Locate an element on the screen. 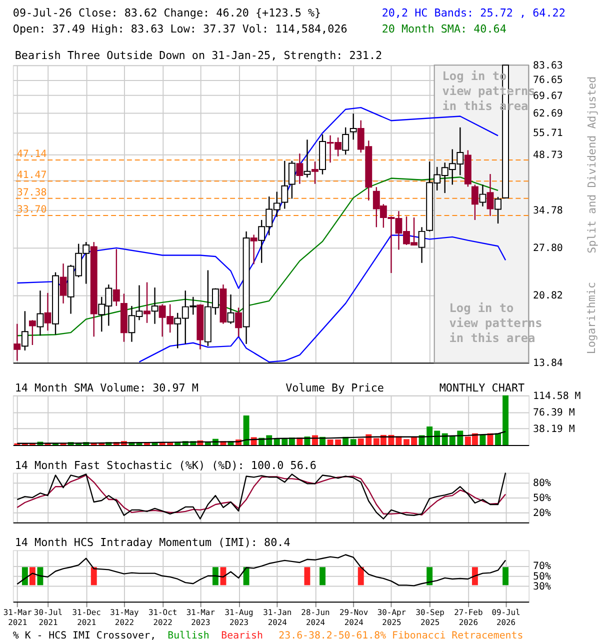 The height and width of the screenshot is (640, 600). y-tick-label: 55.71 is located at coordinates (548, 133).